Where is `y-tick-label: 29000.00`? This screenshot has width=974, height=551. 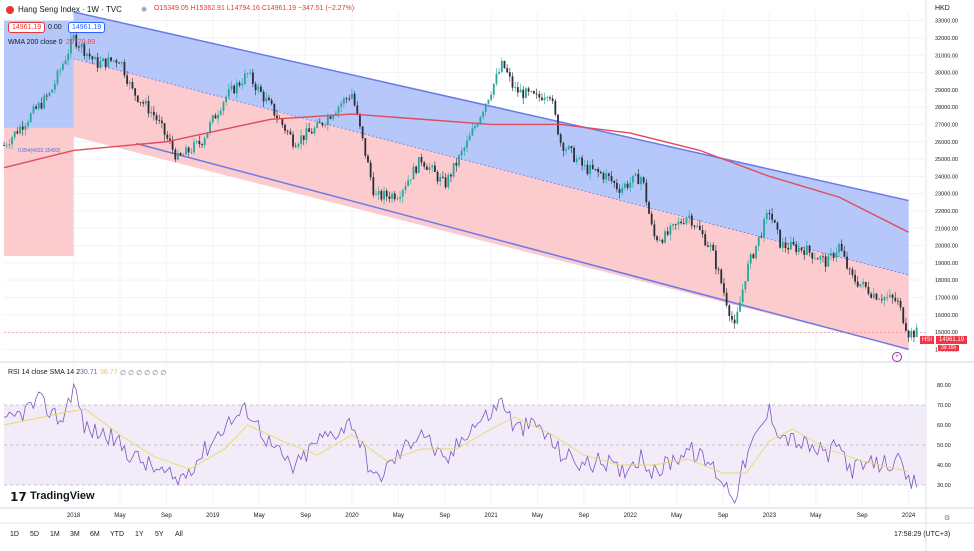
y-tick-label: 29000.00 is located at coordinates (946, 91).